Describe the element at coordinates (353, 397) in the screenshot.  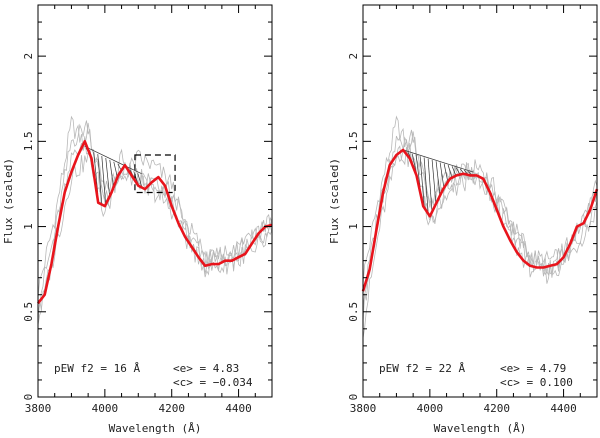
I see `panel-right-ytick-label: 0` at that location.